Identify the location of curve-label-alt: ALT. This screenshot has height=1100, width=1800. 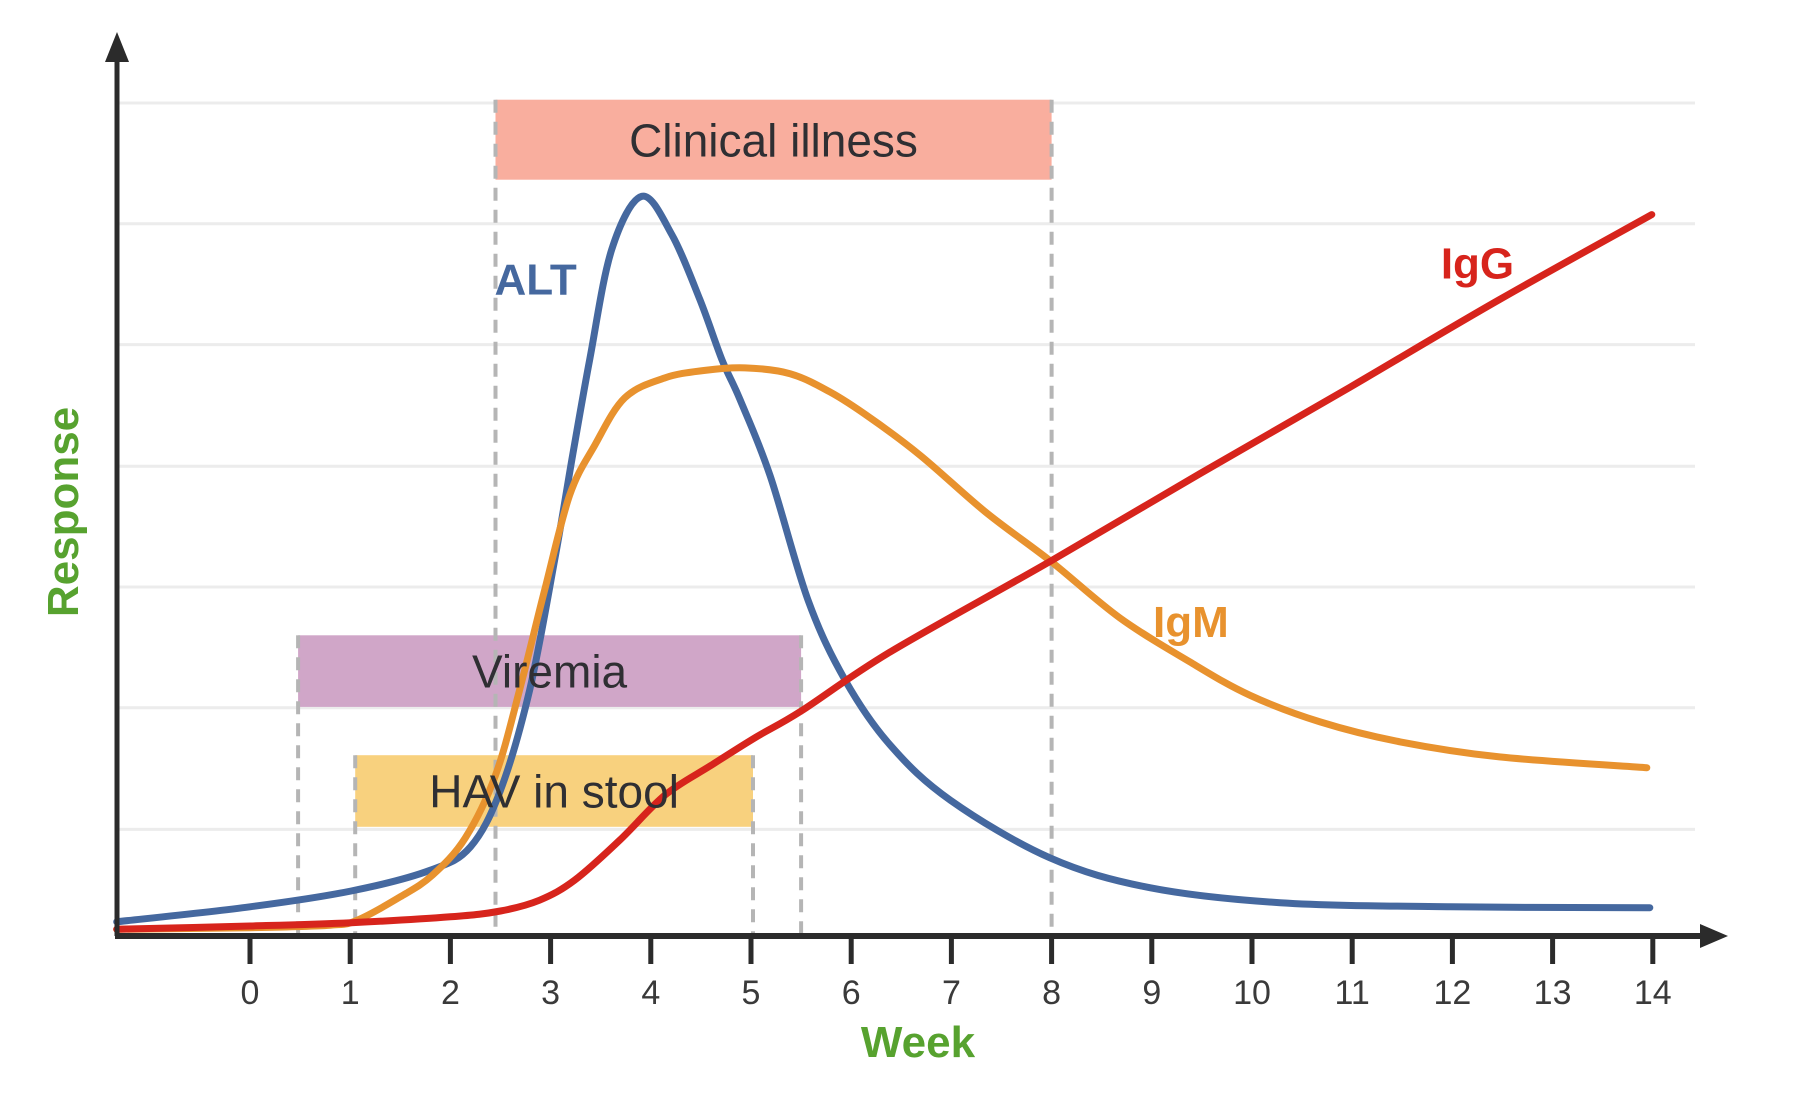
(535, 280).